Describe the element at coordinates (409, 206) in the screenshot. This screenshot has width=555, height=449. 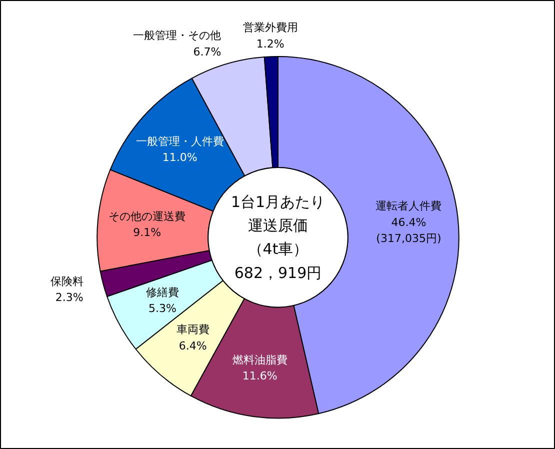
I see `slice-label: 運転者人件費` at that location.